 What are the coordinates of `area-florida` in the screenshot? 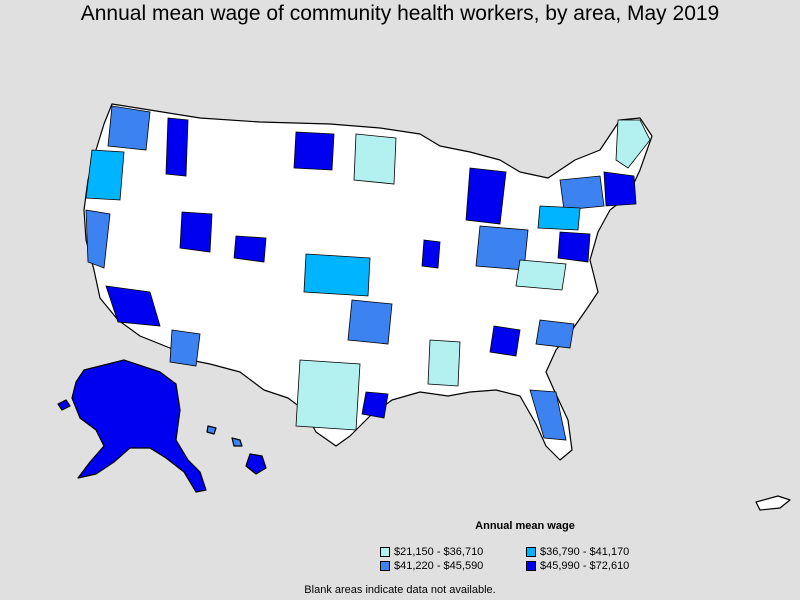 It's located at (548, 415).